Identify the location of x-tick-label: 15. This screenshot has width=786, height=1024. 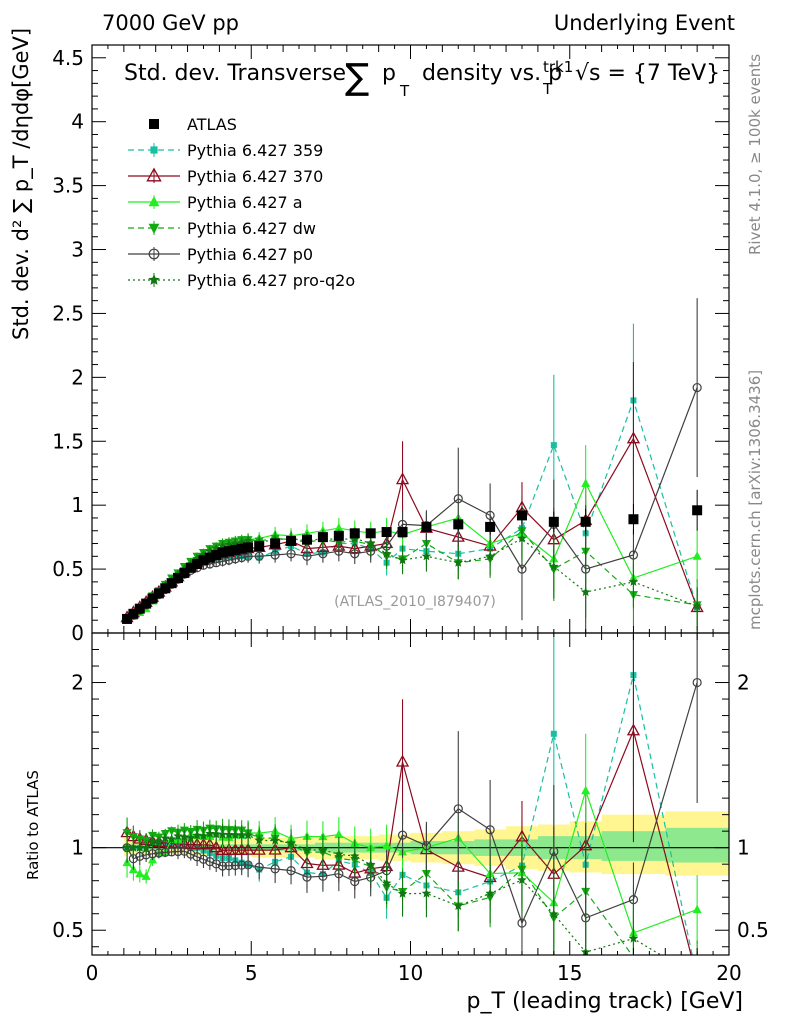
(569, 973).